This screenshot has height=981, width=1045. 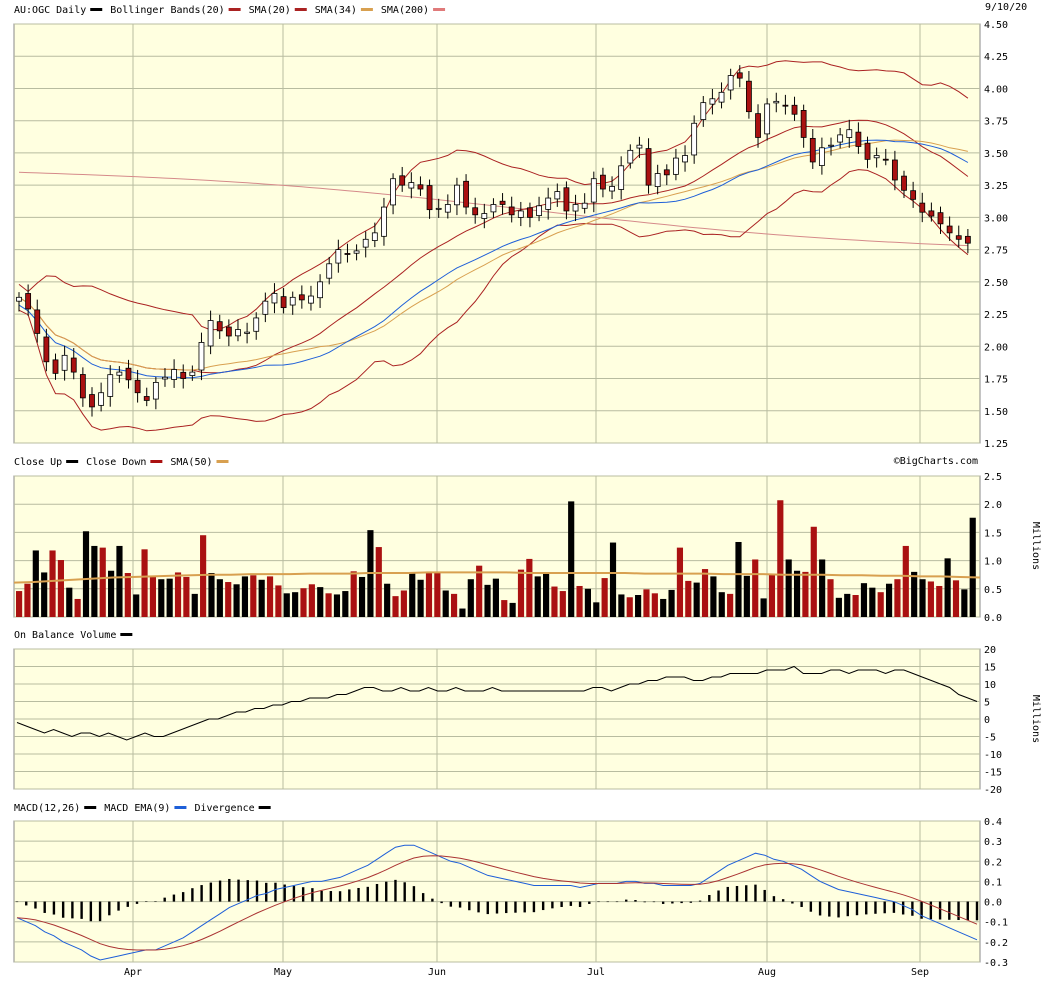 I want to click on x-tick-label: Jul, so click(x=596, y=972).